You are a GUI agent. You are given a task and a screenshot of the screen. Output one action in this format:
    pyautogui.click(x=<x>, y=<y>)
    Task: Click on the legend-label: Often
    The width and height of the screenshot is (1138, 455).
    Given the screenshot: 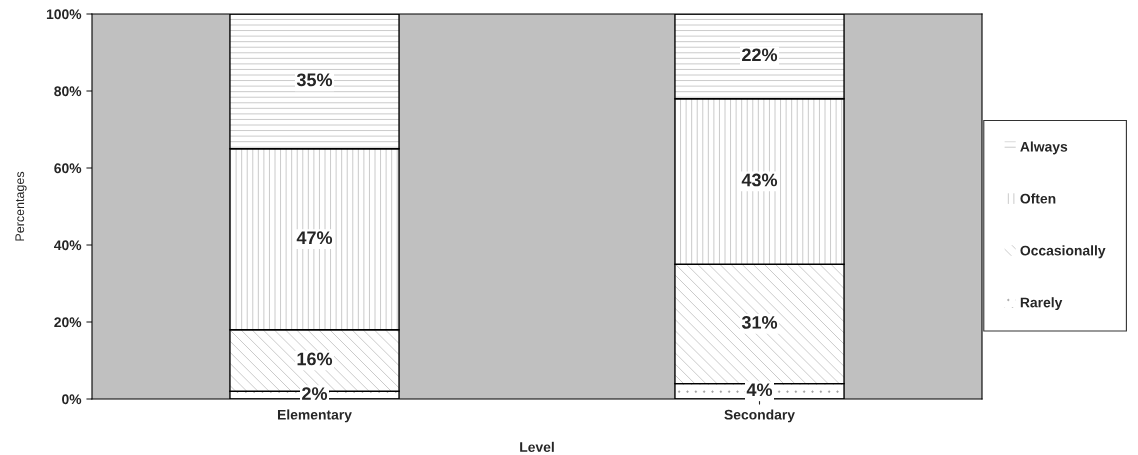 What is the action you would take?
    pyautogui.click(x=1038, y=198)
    